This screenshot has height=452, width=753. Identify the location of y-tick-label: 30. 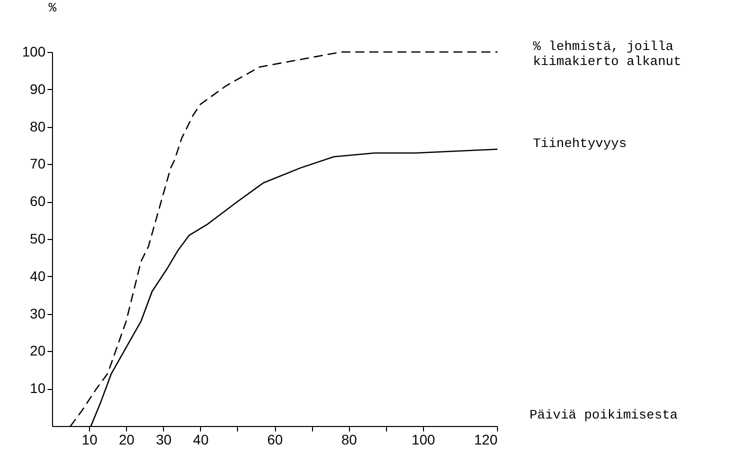
(38, 313).